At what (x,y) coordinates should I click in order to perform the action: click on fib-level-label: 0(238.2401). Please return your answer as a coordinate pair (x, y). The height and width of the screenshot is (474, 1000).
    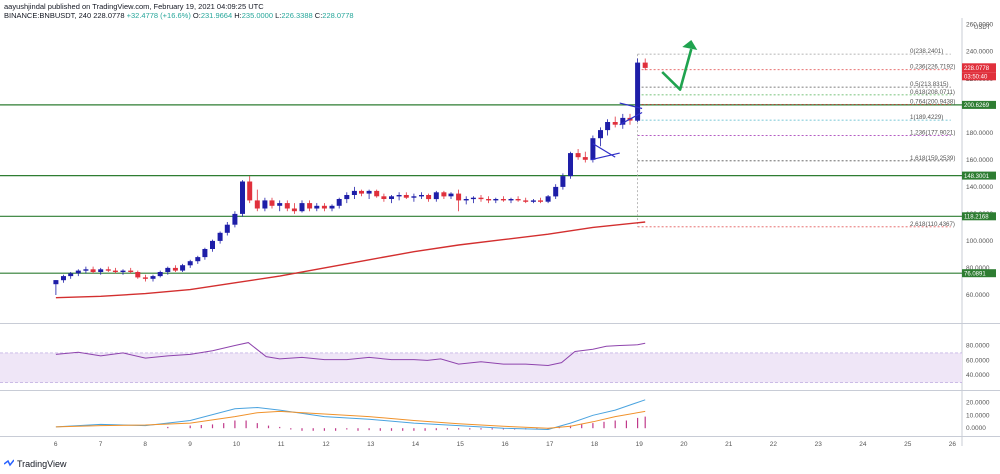
    Looking at the image, I should click on (926, 51).